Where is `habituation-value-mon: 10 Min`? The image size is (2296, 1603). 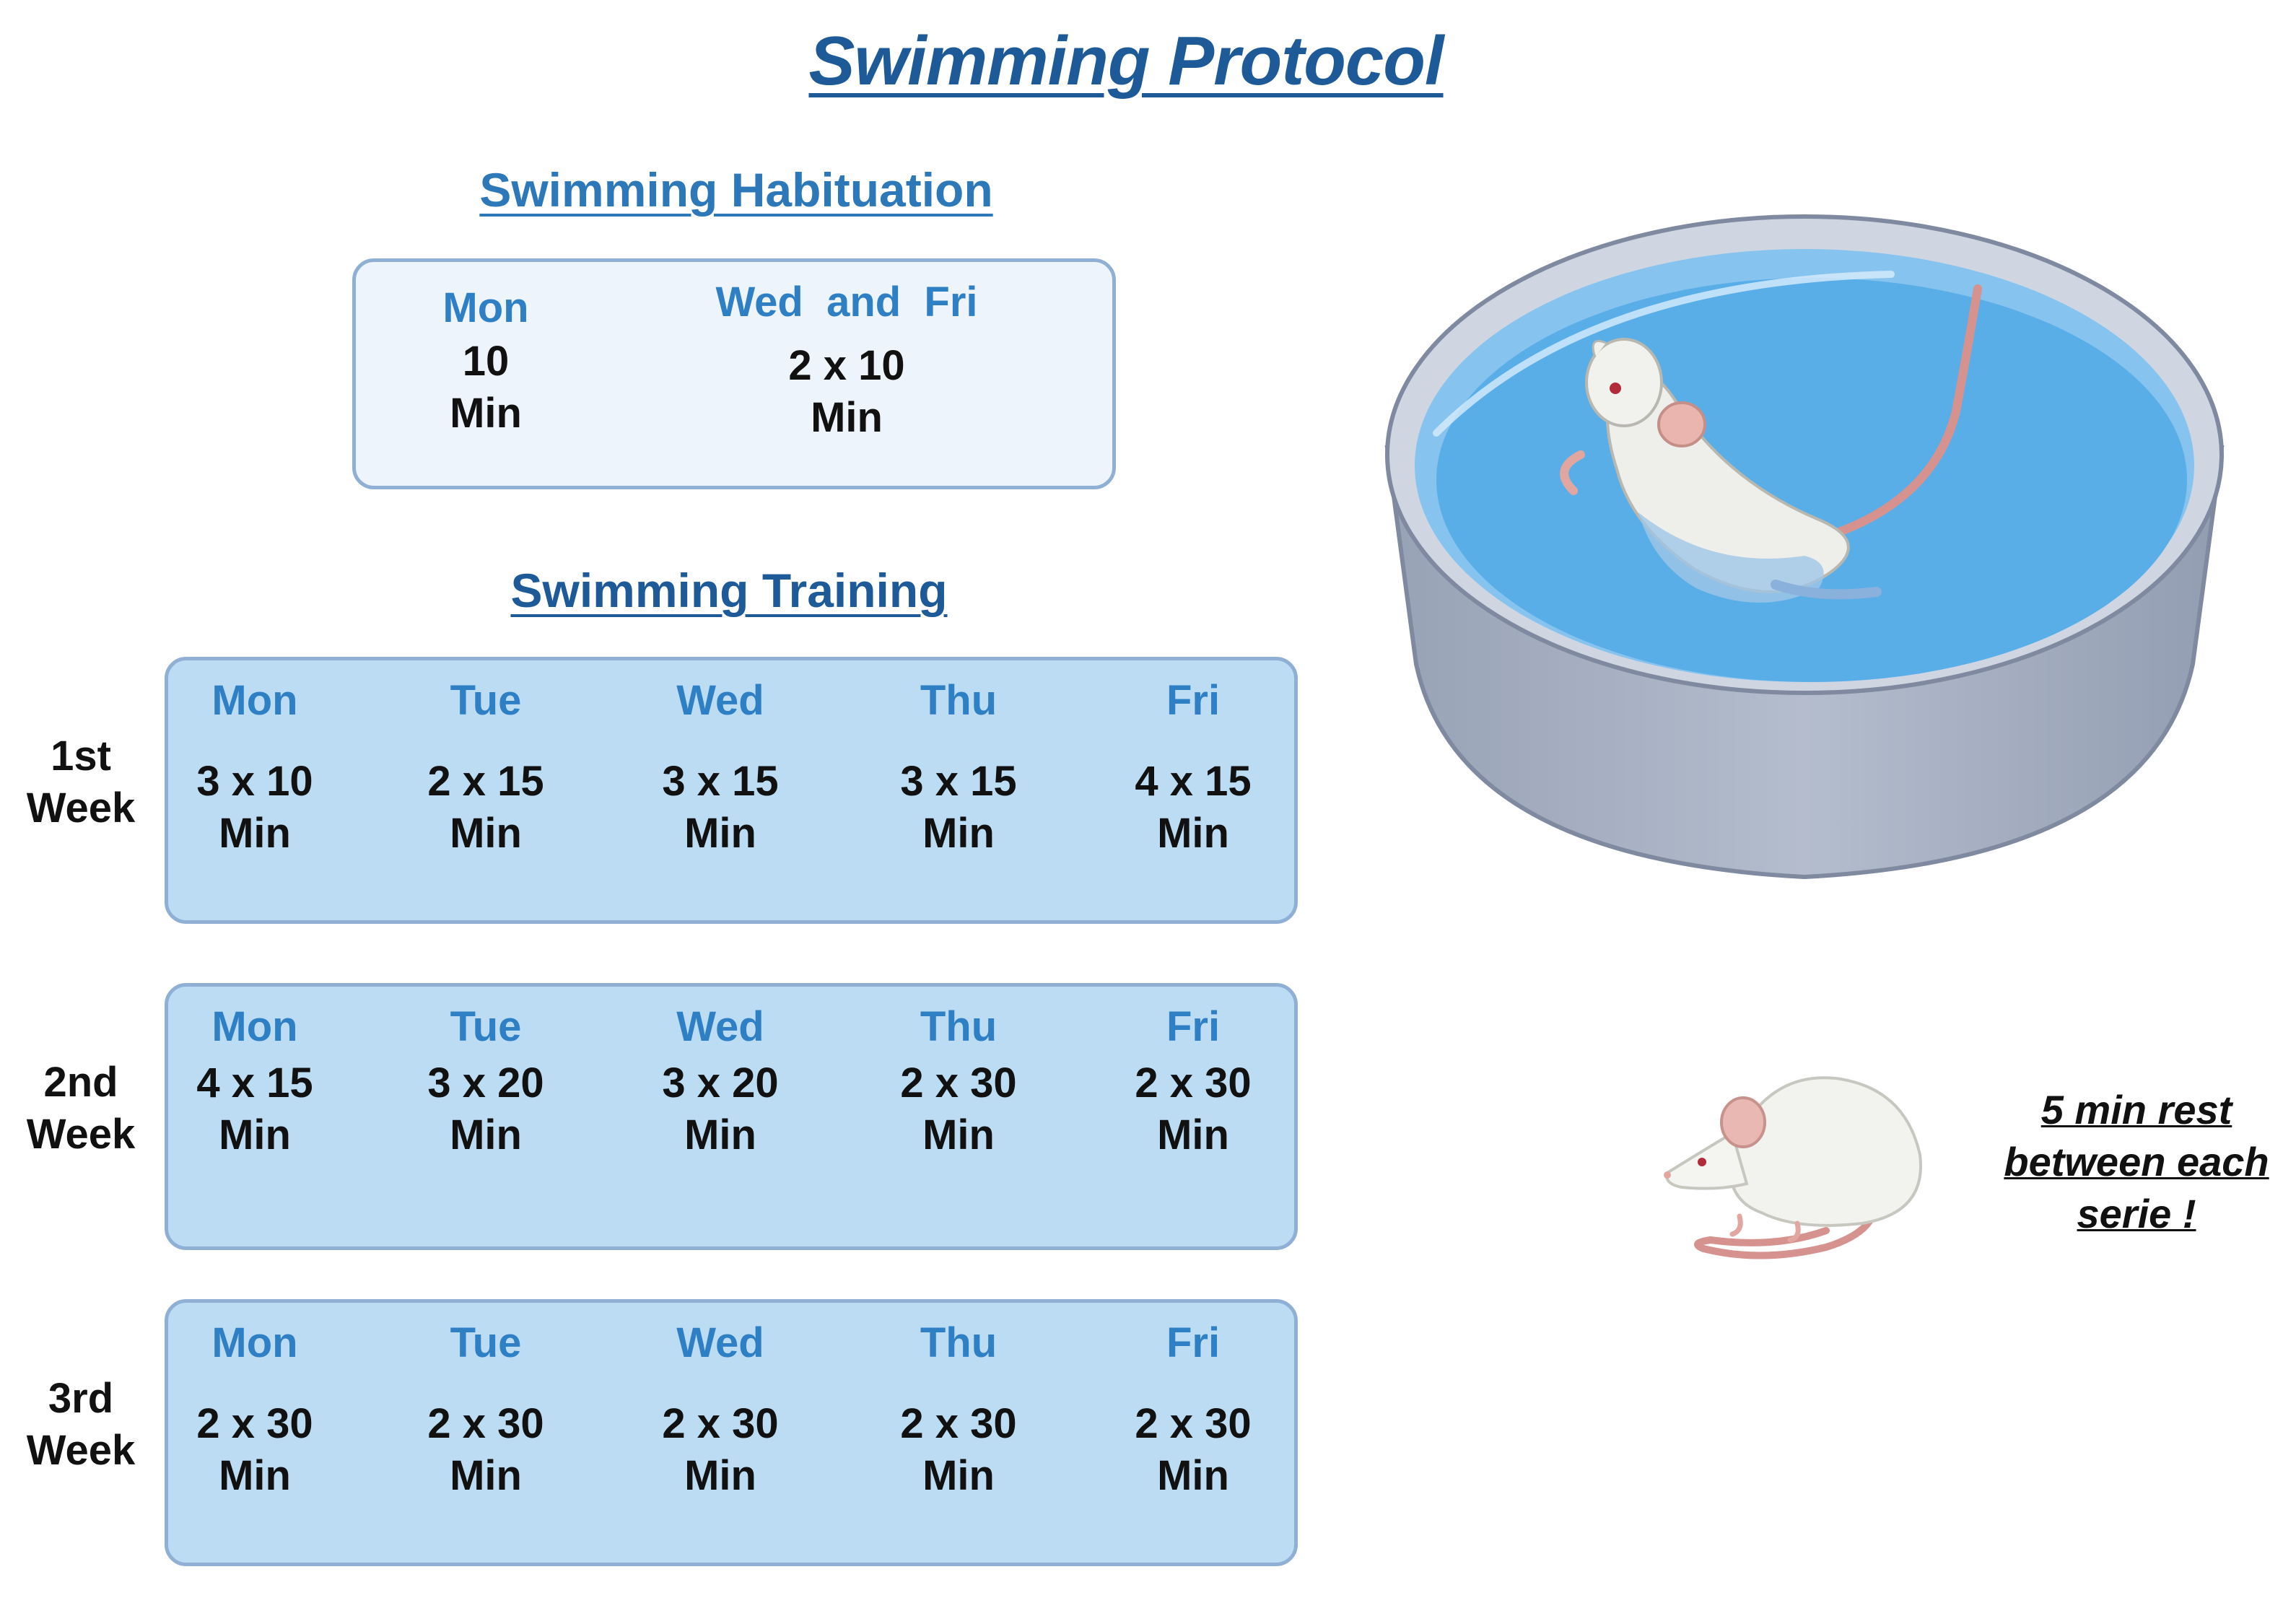 habituation-value-mon: 10 Min is located at coordinates (485, 388).